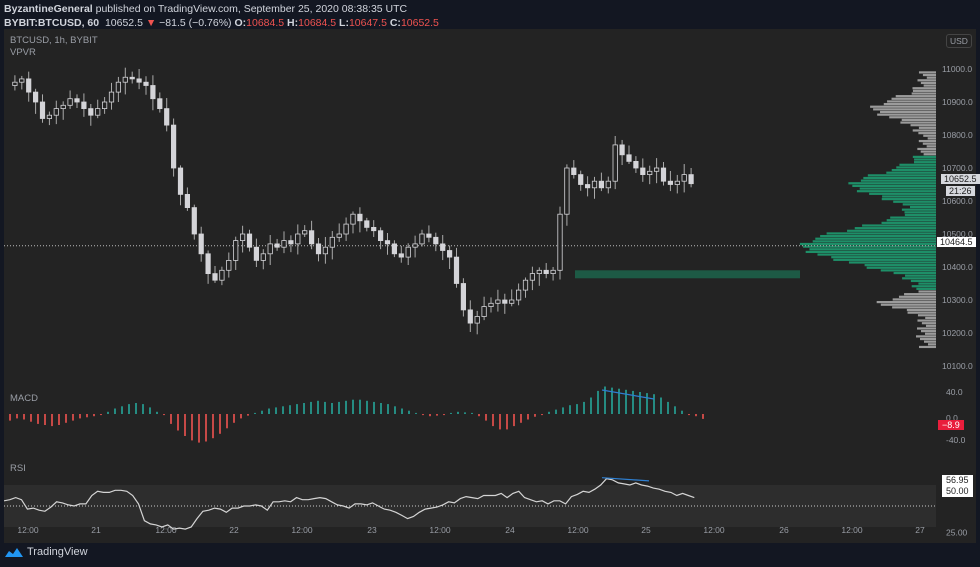 The width and height of the screenshot is (980, 567). Describe the element at coordinates (957, 201) in the screenshot. I see `svg-text: 10600.0` at that location.